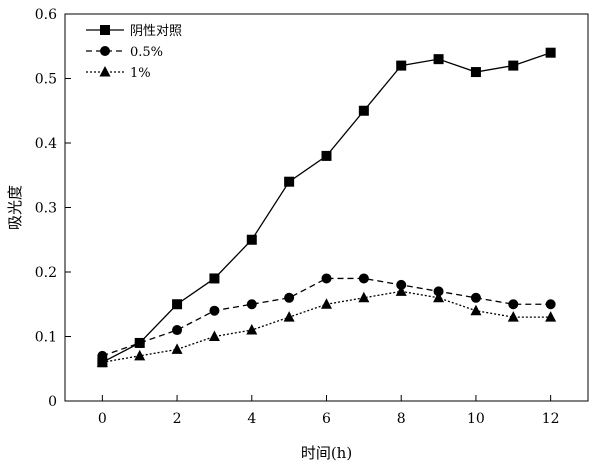 Image resolution: width=593 pixels, height=468 pixels. I want to click on x-tick-label: 10, so click(476, 419).